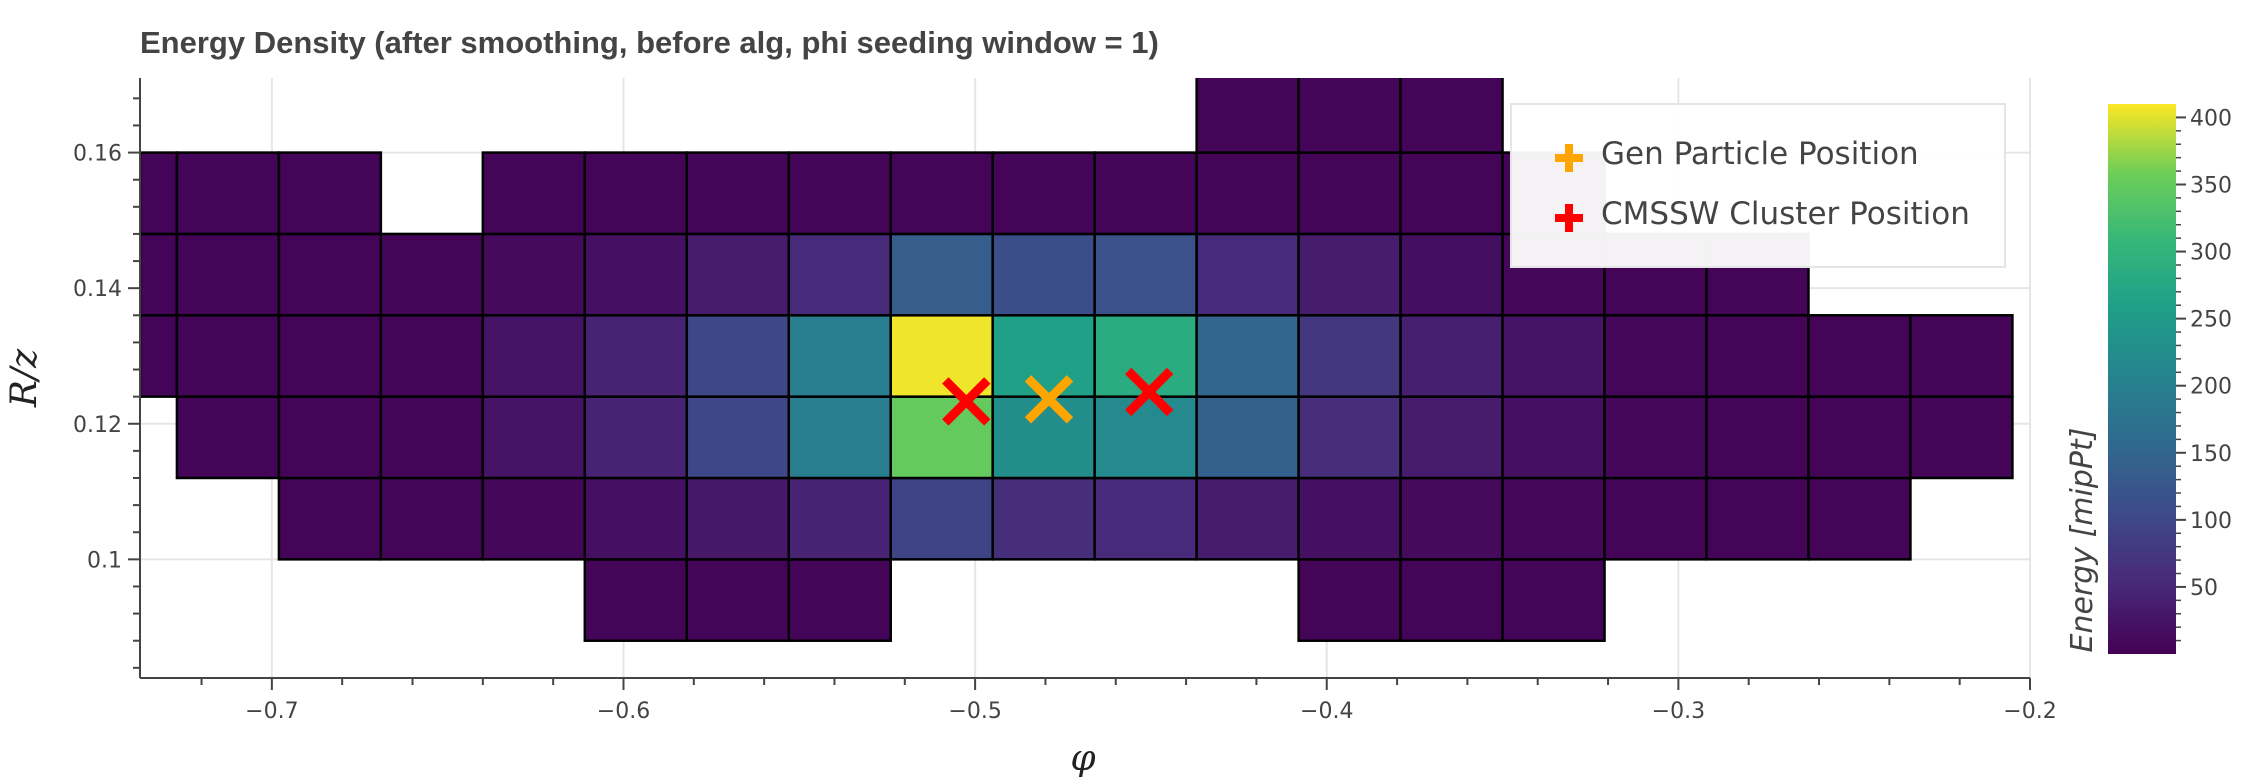 This screenshot has width=2244, height=777. Describe the element at coordinates (2211, 320) in the screenshot. I see `colorbar-tick-label: 250` at that location.